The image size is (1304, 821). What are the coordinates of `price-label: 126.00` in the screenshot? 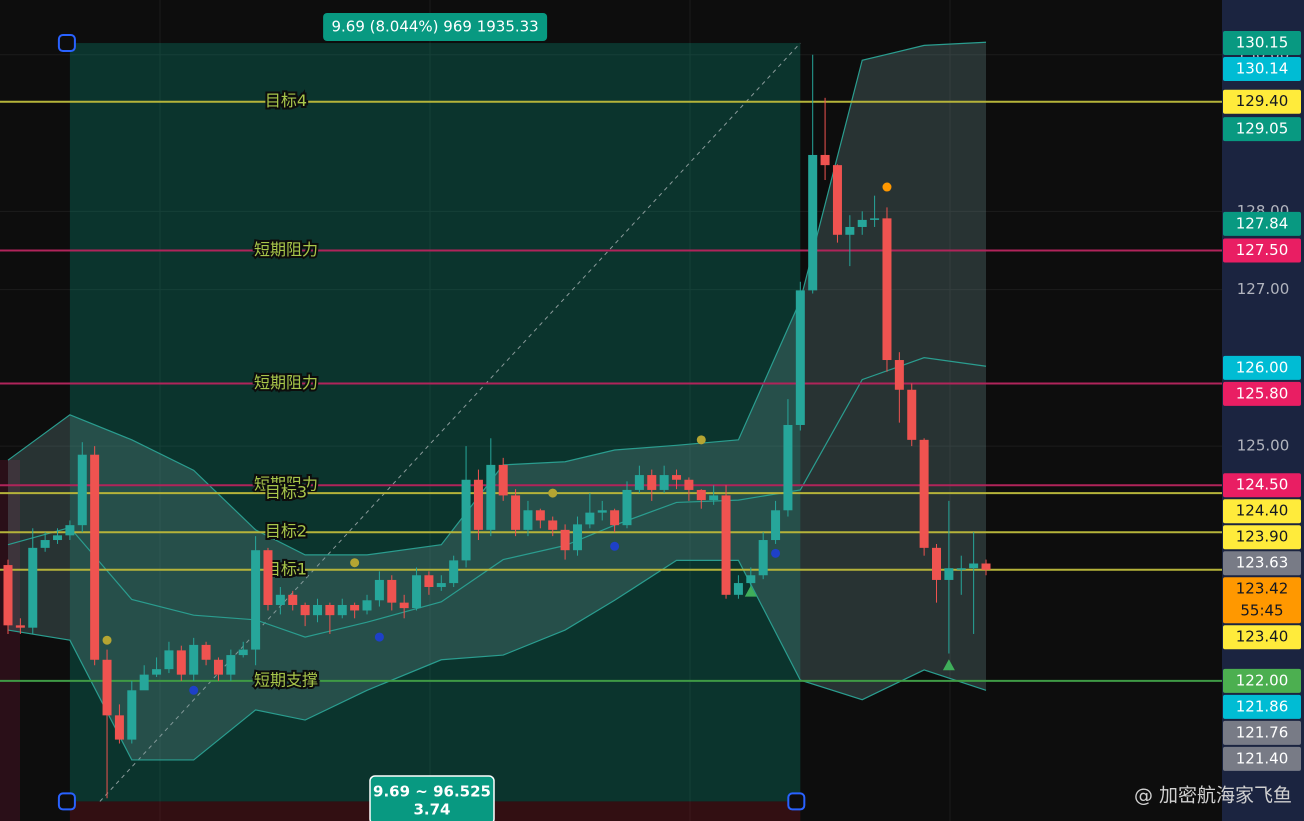 It's located at (1262, 367).